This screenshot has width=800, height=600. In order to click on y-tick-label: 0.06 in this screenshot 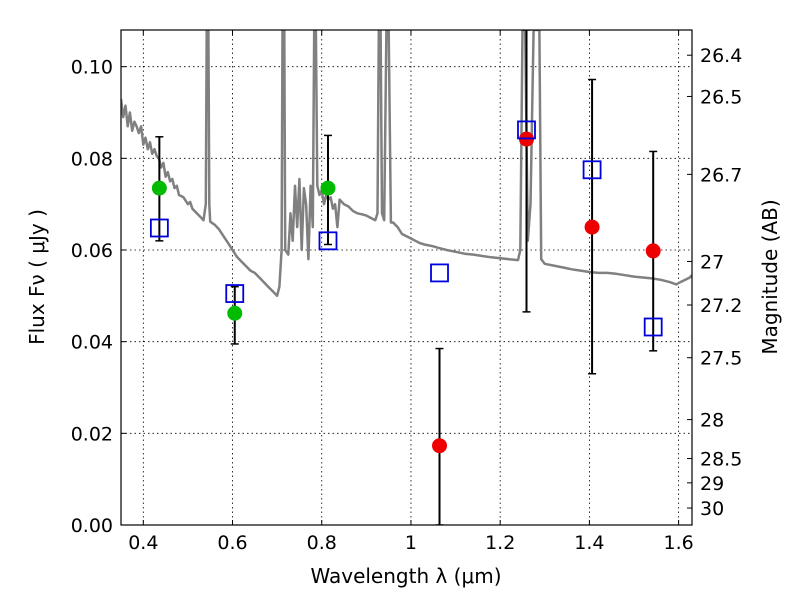, I will do `click(92, 251)`.